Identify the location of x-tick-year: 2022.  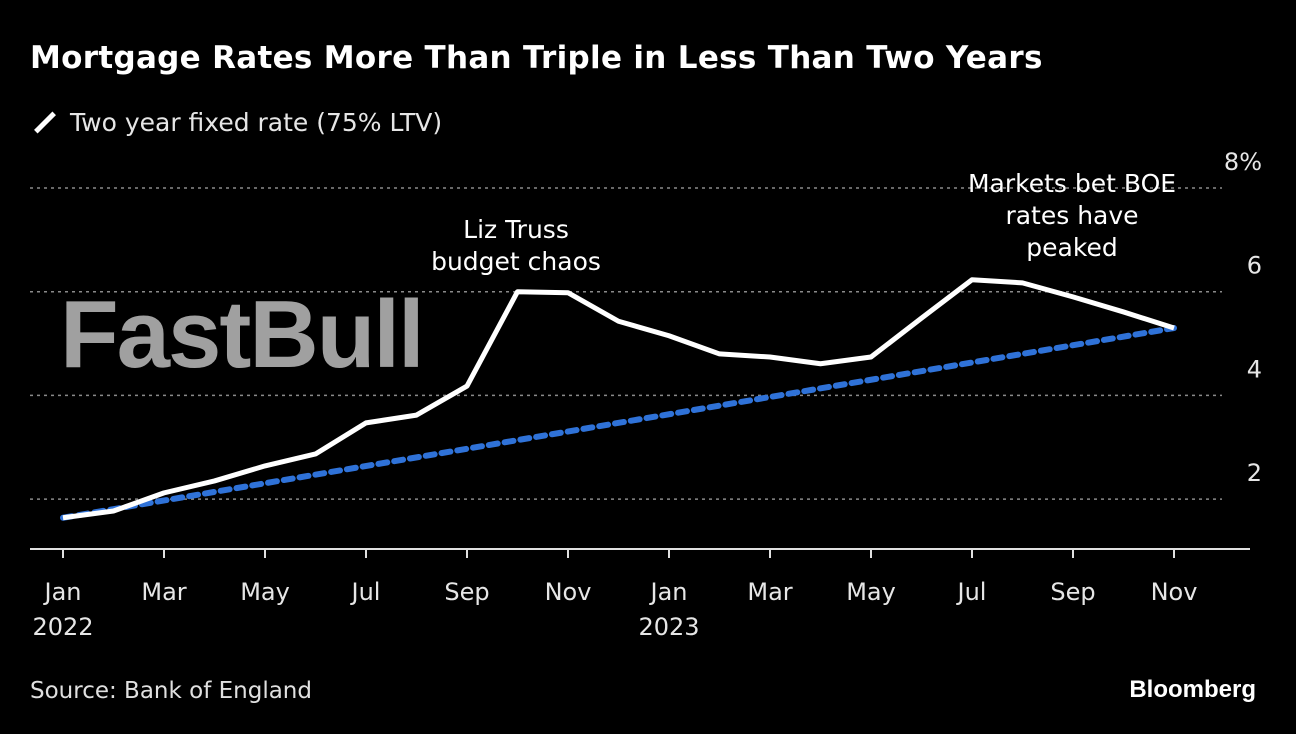
(62, 627).